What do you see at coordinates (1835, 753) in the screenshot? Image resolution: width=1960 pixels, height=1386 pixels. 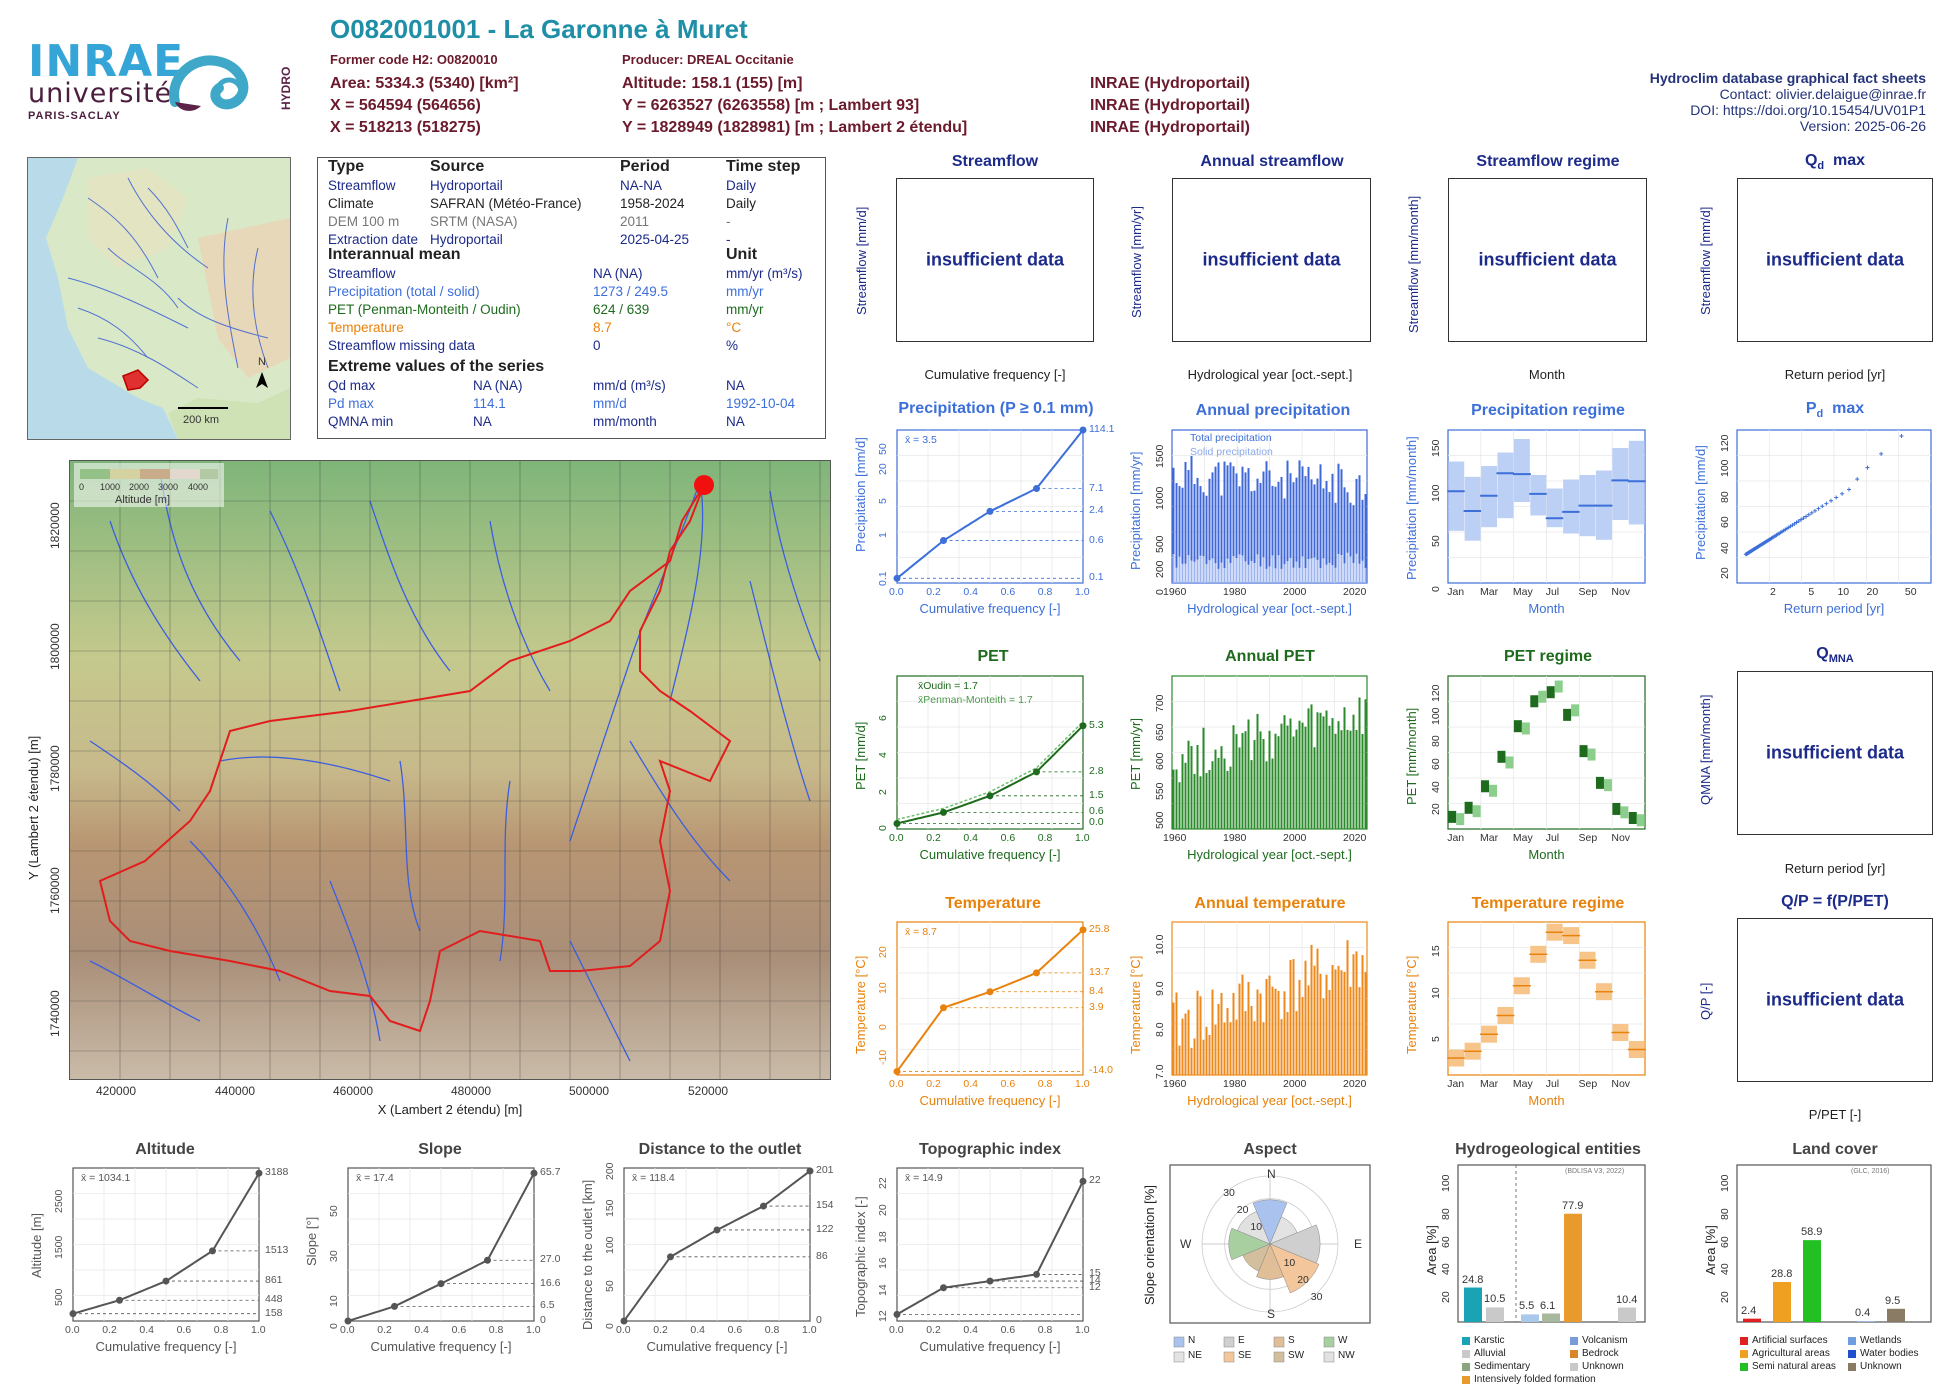 I see `qmna-panel: insufficient data` at bounding box center [1835, 753].